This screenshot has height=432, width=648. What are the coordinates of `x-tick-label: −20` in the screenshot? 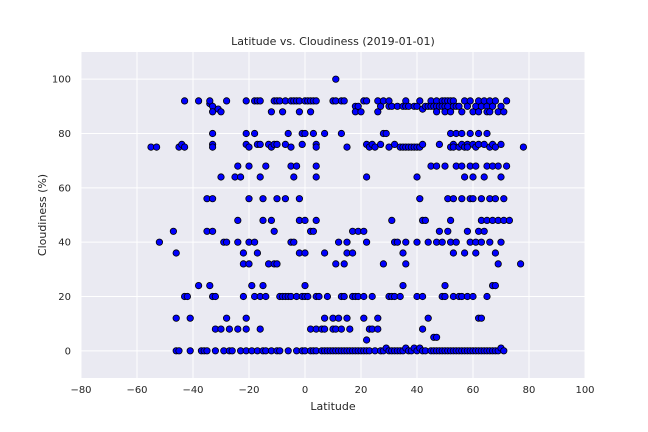 It's located at (248, 390).